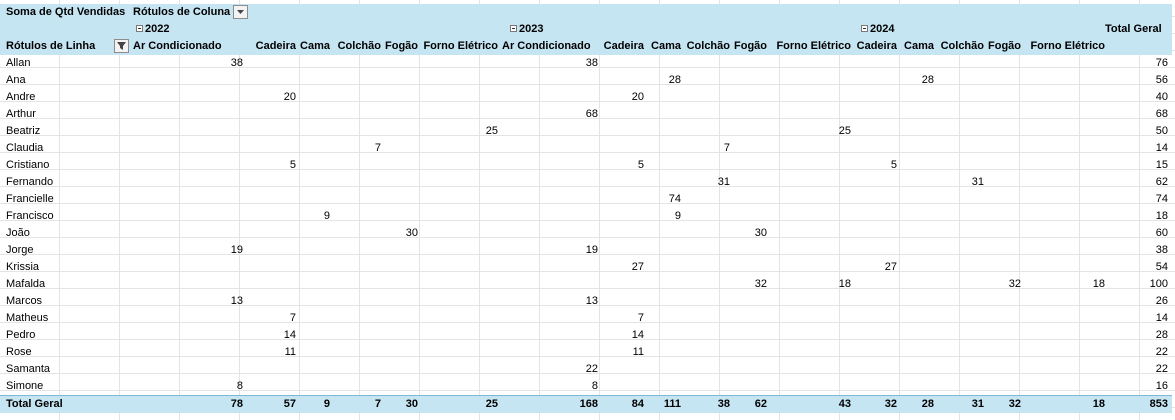  What do you see at coordinates (18, 233) in the screenshot?
I see `row-label: João` at bounding box center [18, 233].